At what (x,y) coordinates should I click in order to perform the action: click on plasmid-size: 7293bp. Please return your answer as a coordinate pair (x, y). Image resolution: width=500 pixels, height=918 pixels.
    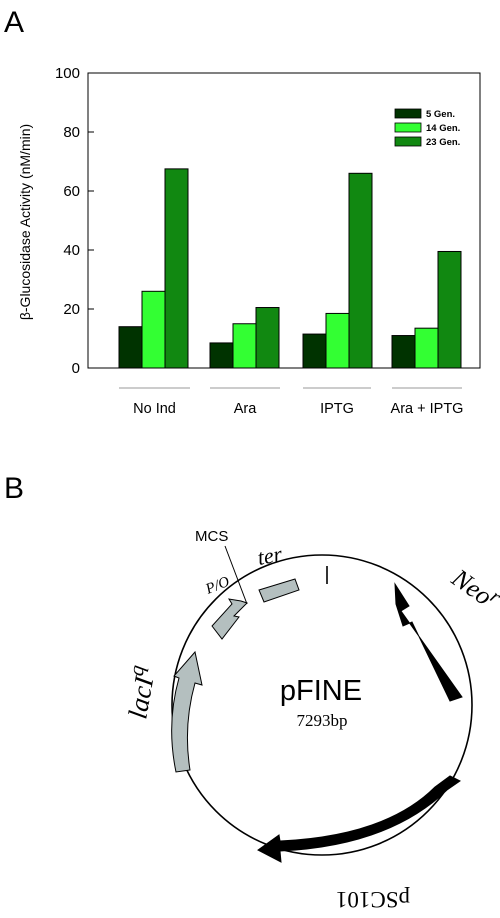
    Looking at the image, I should click on (322, 720).